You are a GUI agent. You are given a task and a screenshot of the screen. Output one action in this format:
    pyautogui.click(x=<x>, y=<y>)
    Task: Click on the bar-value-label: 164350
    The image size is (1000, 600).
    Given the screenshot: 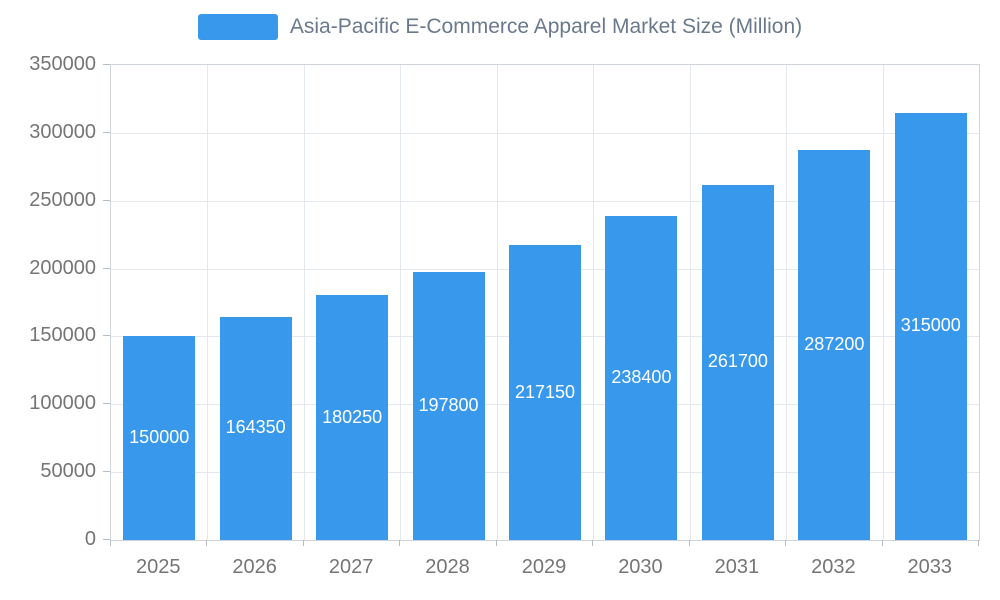 What is the action you would take?
    pyautogui.click(x=255, y=427)
    